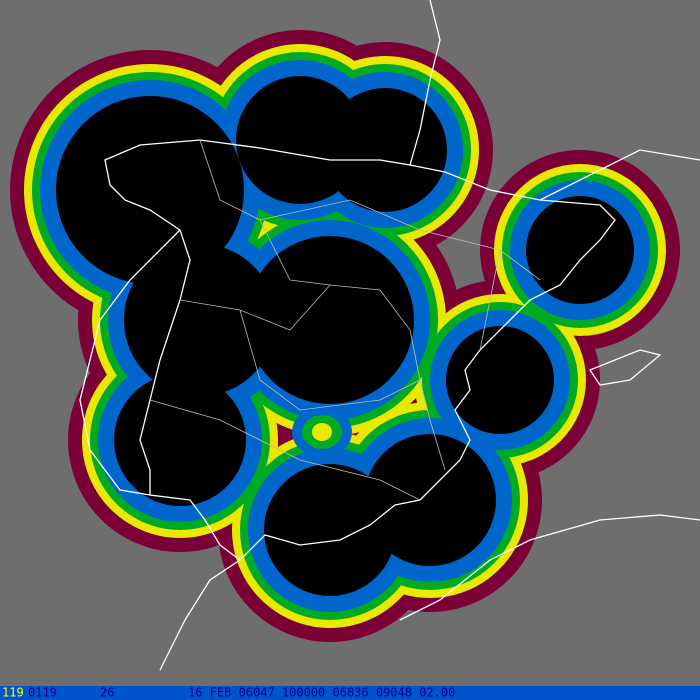 Image resolution: width=700 pixels, height=700 pixels. What do you see at coordinates (549, 567) in the screenshot?
I see `algeria-coast` at bounding box center [549, 567].